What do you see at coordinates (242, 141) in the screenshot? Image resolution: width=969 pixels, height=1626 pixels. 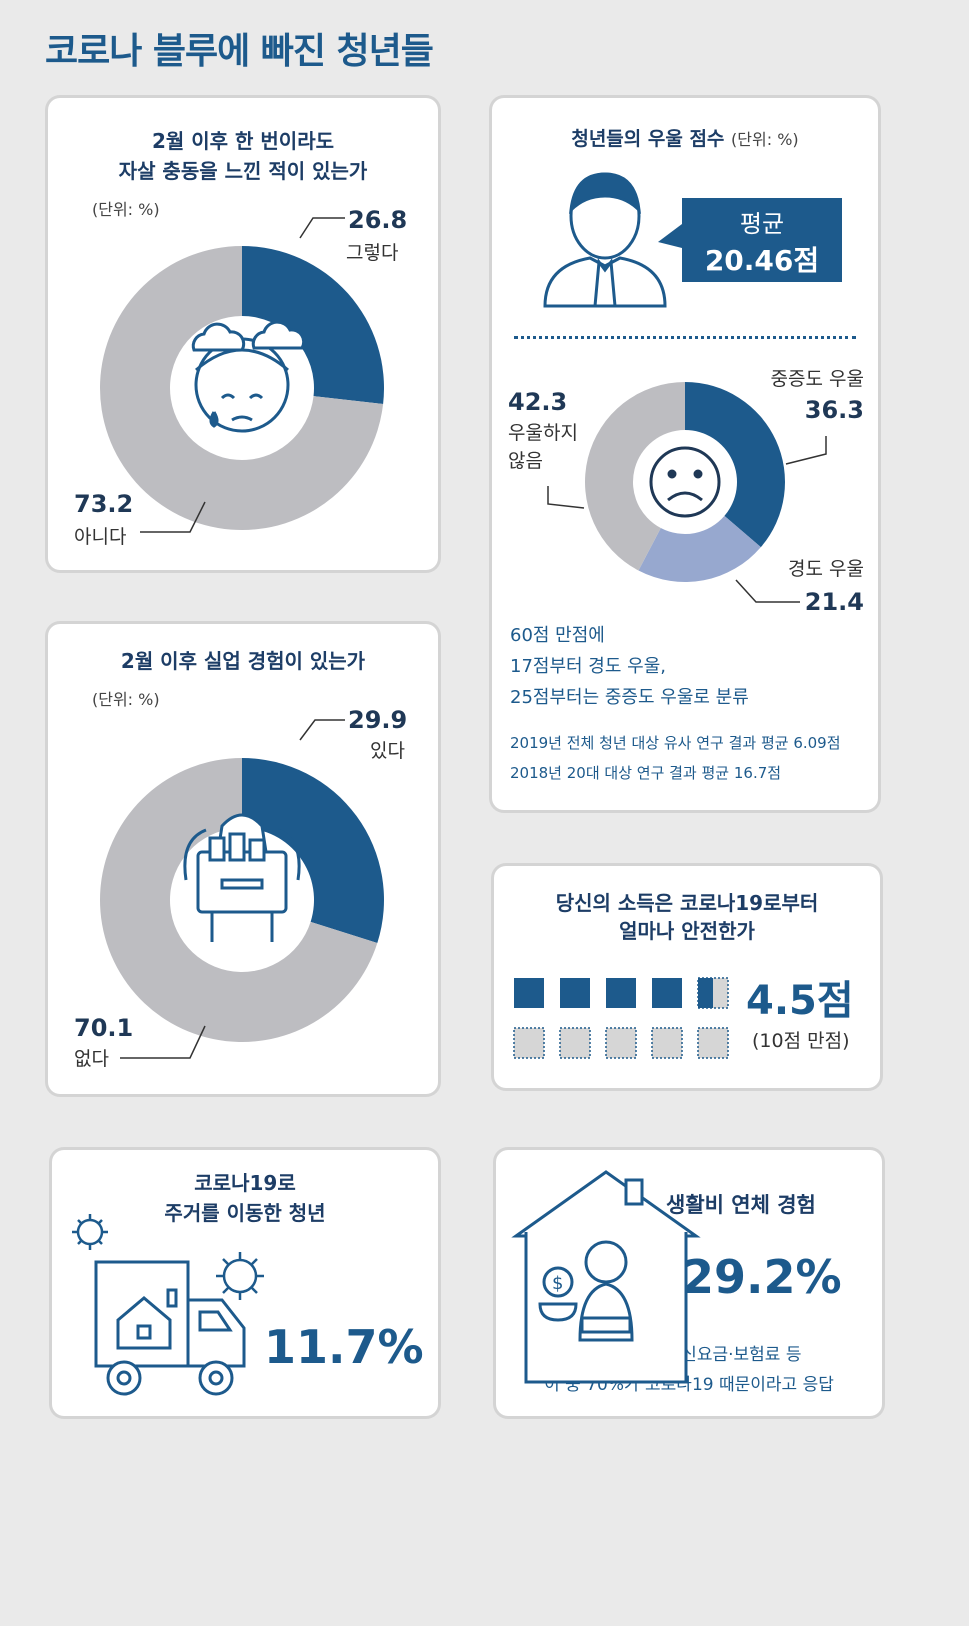 I see `suicide-title-1: 2월 이후 한 번이라도` at bounding box center [242, 141].